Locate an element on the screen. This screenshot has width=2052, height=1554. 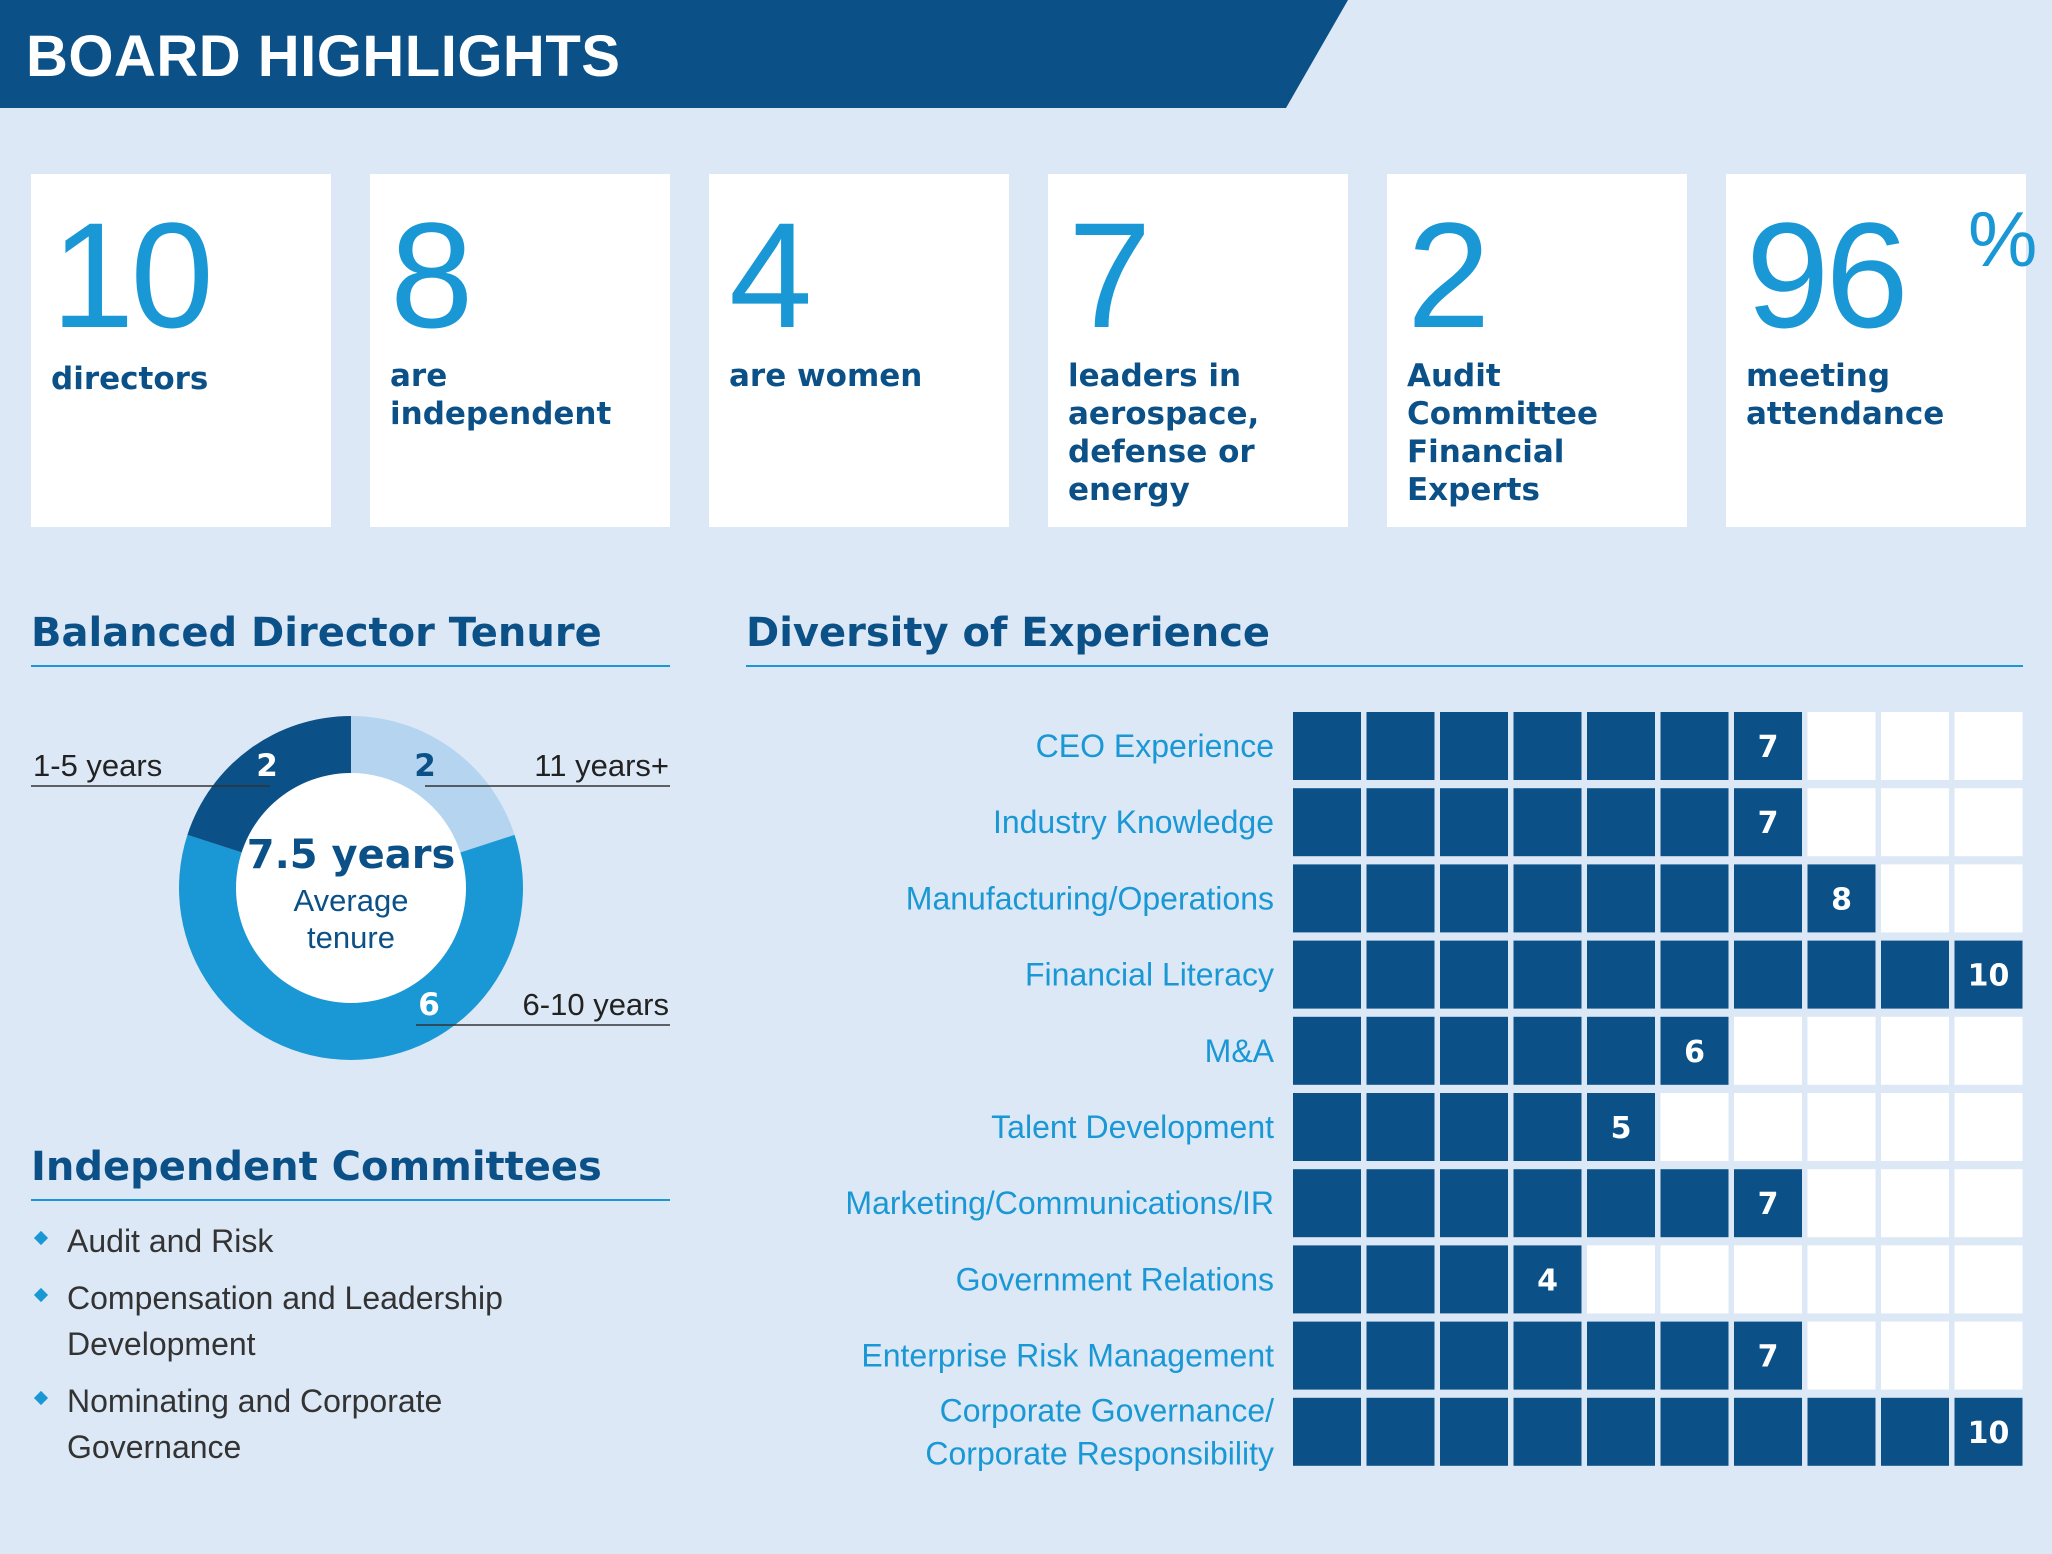
matrix-row-label: Industry Knowledge is located at coordinates (1133, 822).